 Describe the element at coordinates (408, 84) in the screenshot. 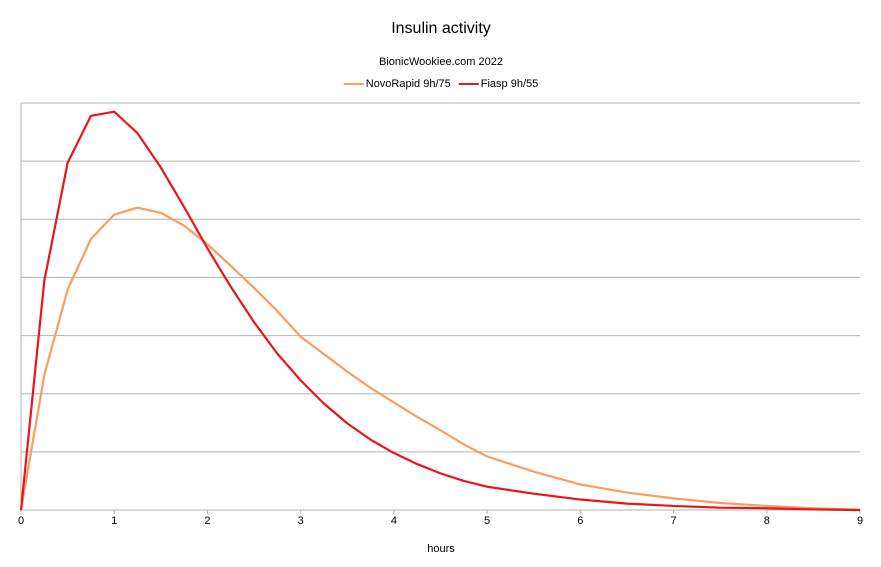

I see `legend-label: NovoRapid 9h/75` at that location.